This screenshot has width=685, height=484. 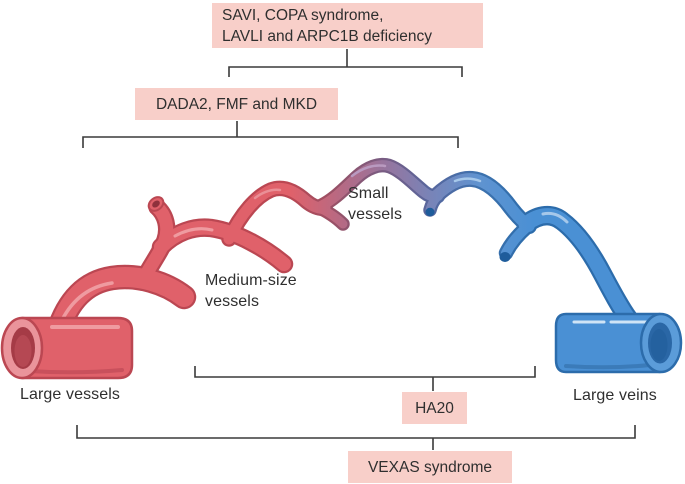 I want to click on label-small-vessels: Small vessels, so click(x=375, y=204).